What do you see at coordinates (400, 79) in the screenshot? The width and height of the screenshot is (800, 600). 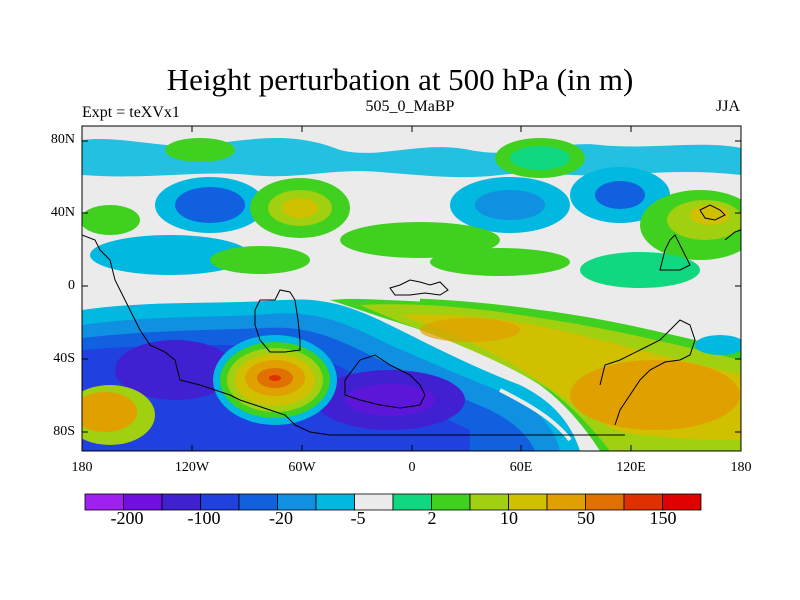 I see `plot-title: Height perturbation at 500 hPa (in m)` at bounding box center [400, 79].